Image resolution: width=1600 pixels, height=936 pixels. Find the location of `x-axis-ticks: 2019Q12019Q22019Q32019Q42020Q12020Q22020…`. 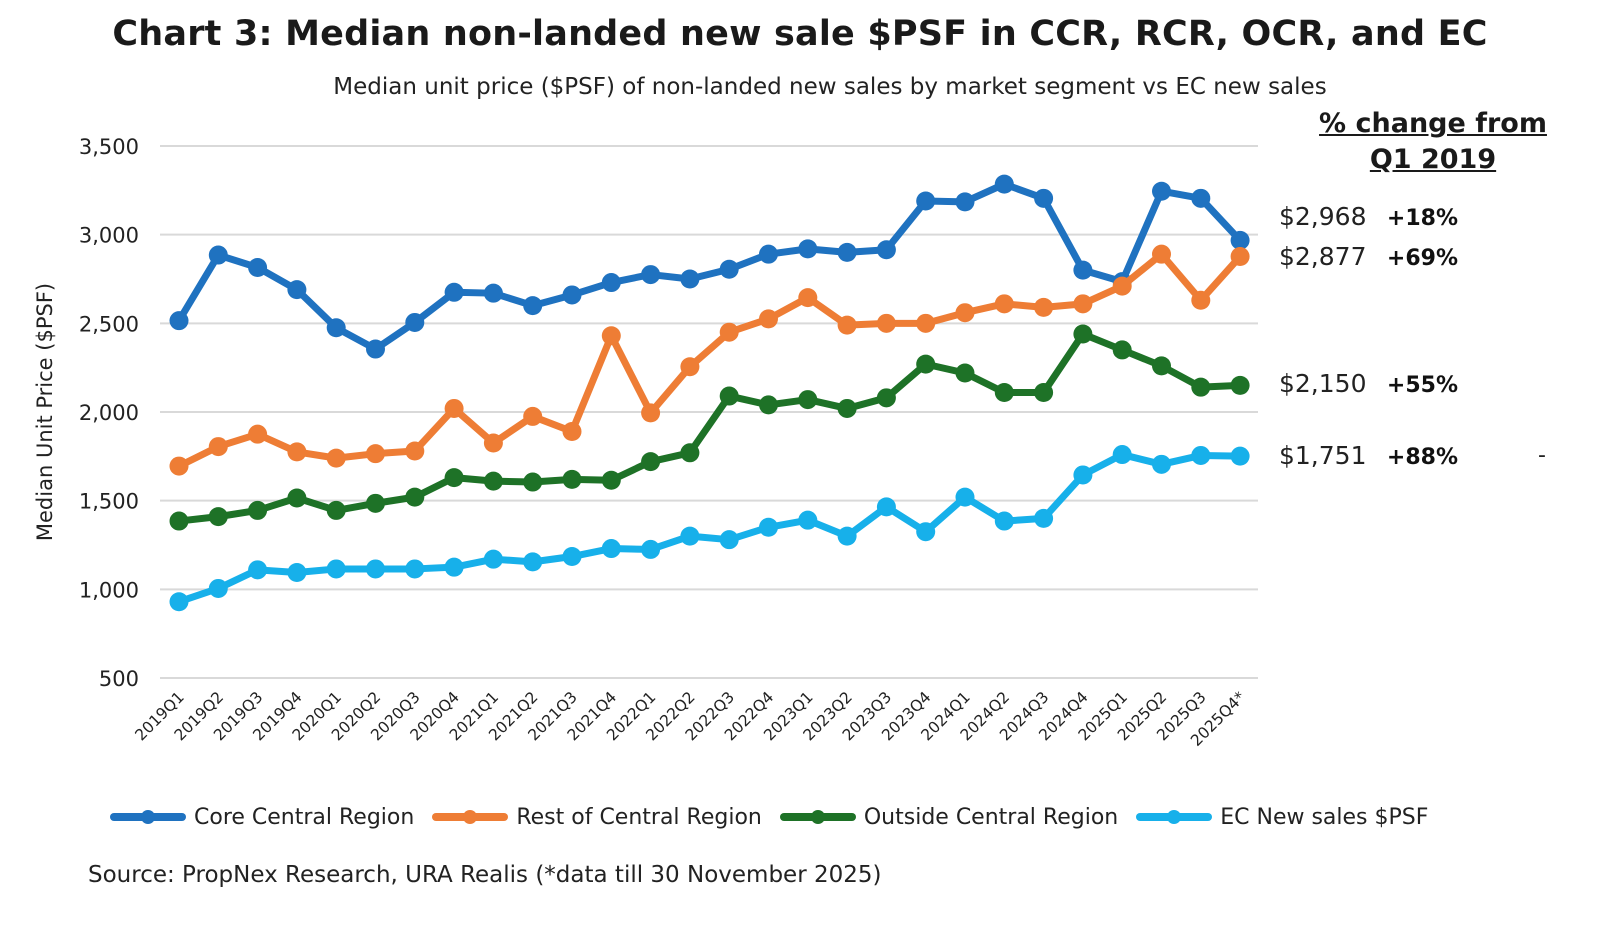

x-axis-ticks: 2019Q12019Q22019Q32019Q42020Q12020Q22020… is located at coordinates (690, 719).